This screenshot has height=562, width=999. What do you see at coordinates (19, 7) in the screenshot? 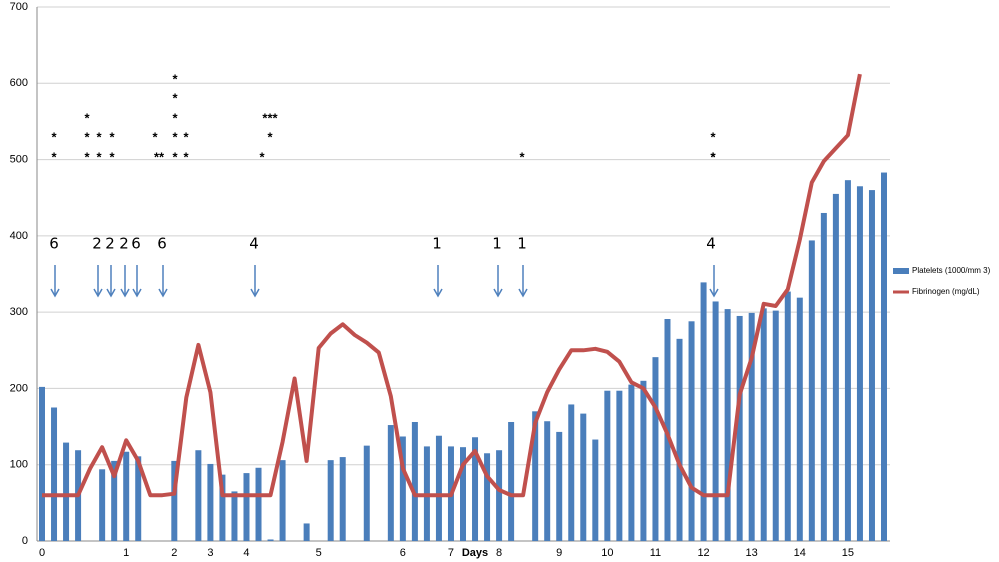
I see `y-tick-label: 700` at bounding box center [19, 7].